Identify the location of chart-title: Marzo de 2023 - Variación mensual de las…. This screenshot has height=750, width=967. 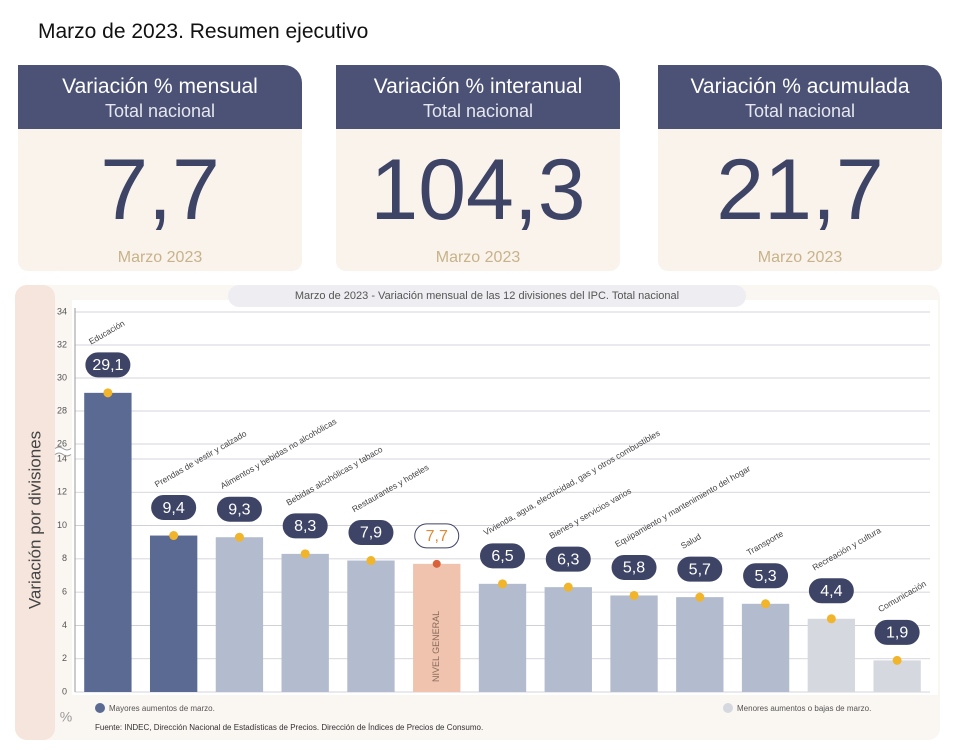
(487, 296).